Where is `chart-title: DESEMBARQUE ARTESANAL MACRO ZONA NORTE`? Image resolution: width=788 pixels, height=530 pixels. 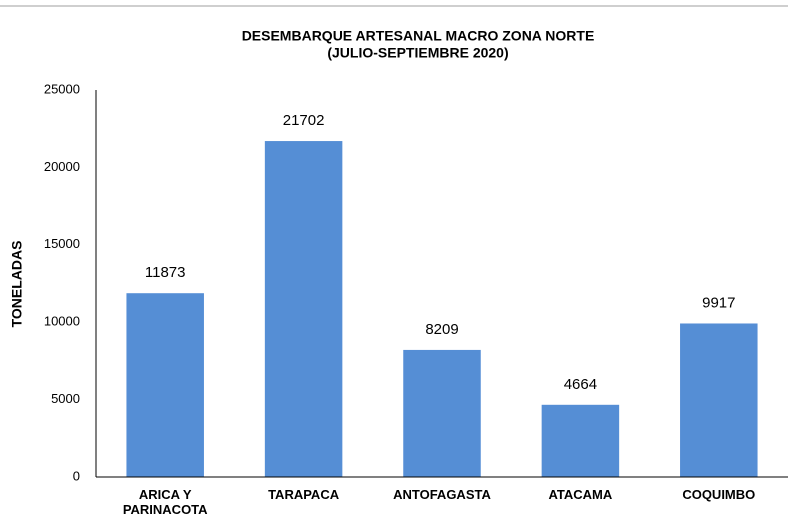
chart-title: DESEMBARQUE ARTESANAL MACRO ZONA NORTE is located at coordinates (418, 36).